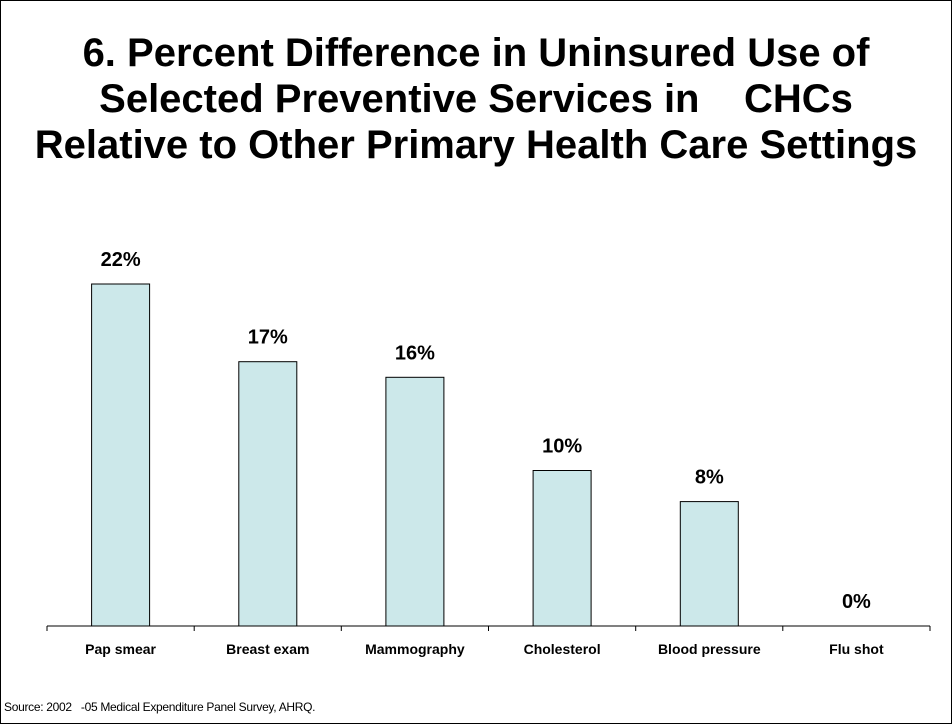 The height and width of the screenshot is (724, 952). What do you see at coordinates (488, 628) in the screenshot?
I see `x-axis` at bounding box center [488, 628].